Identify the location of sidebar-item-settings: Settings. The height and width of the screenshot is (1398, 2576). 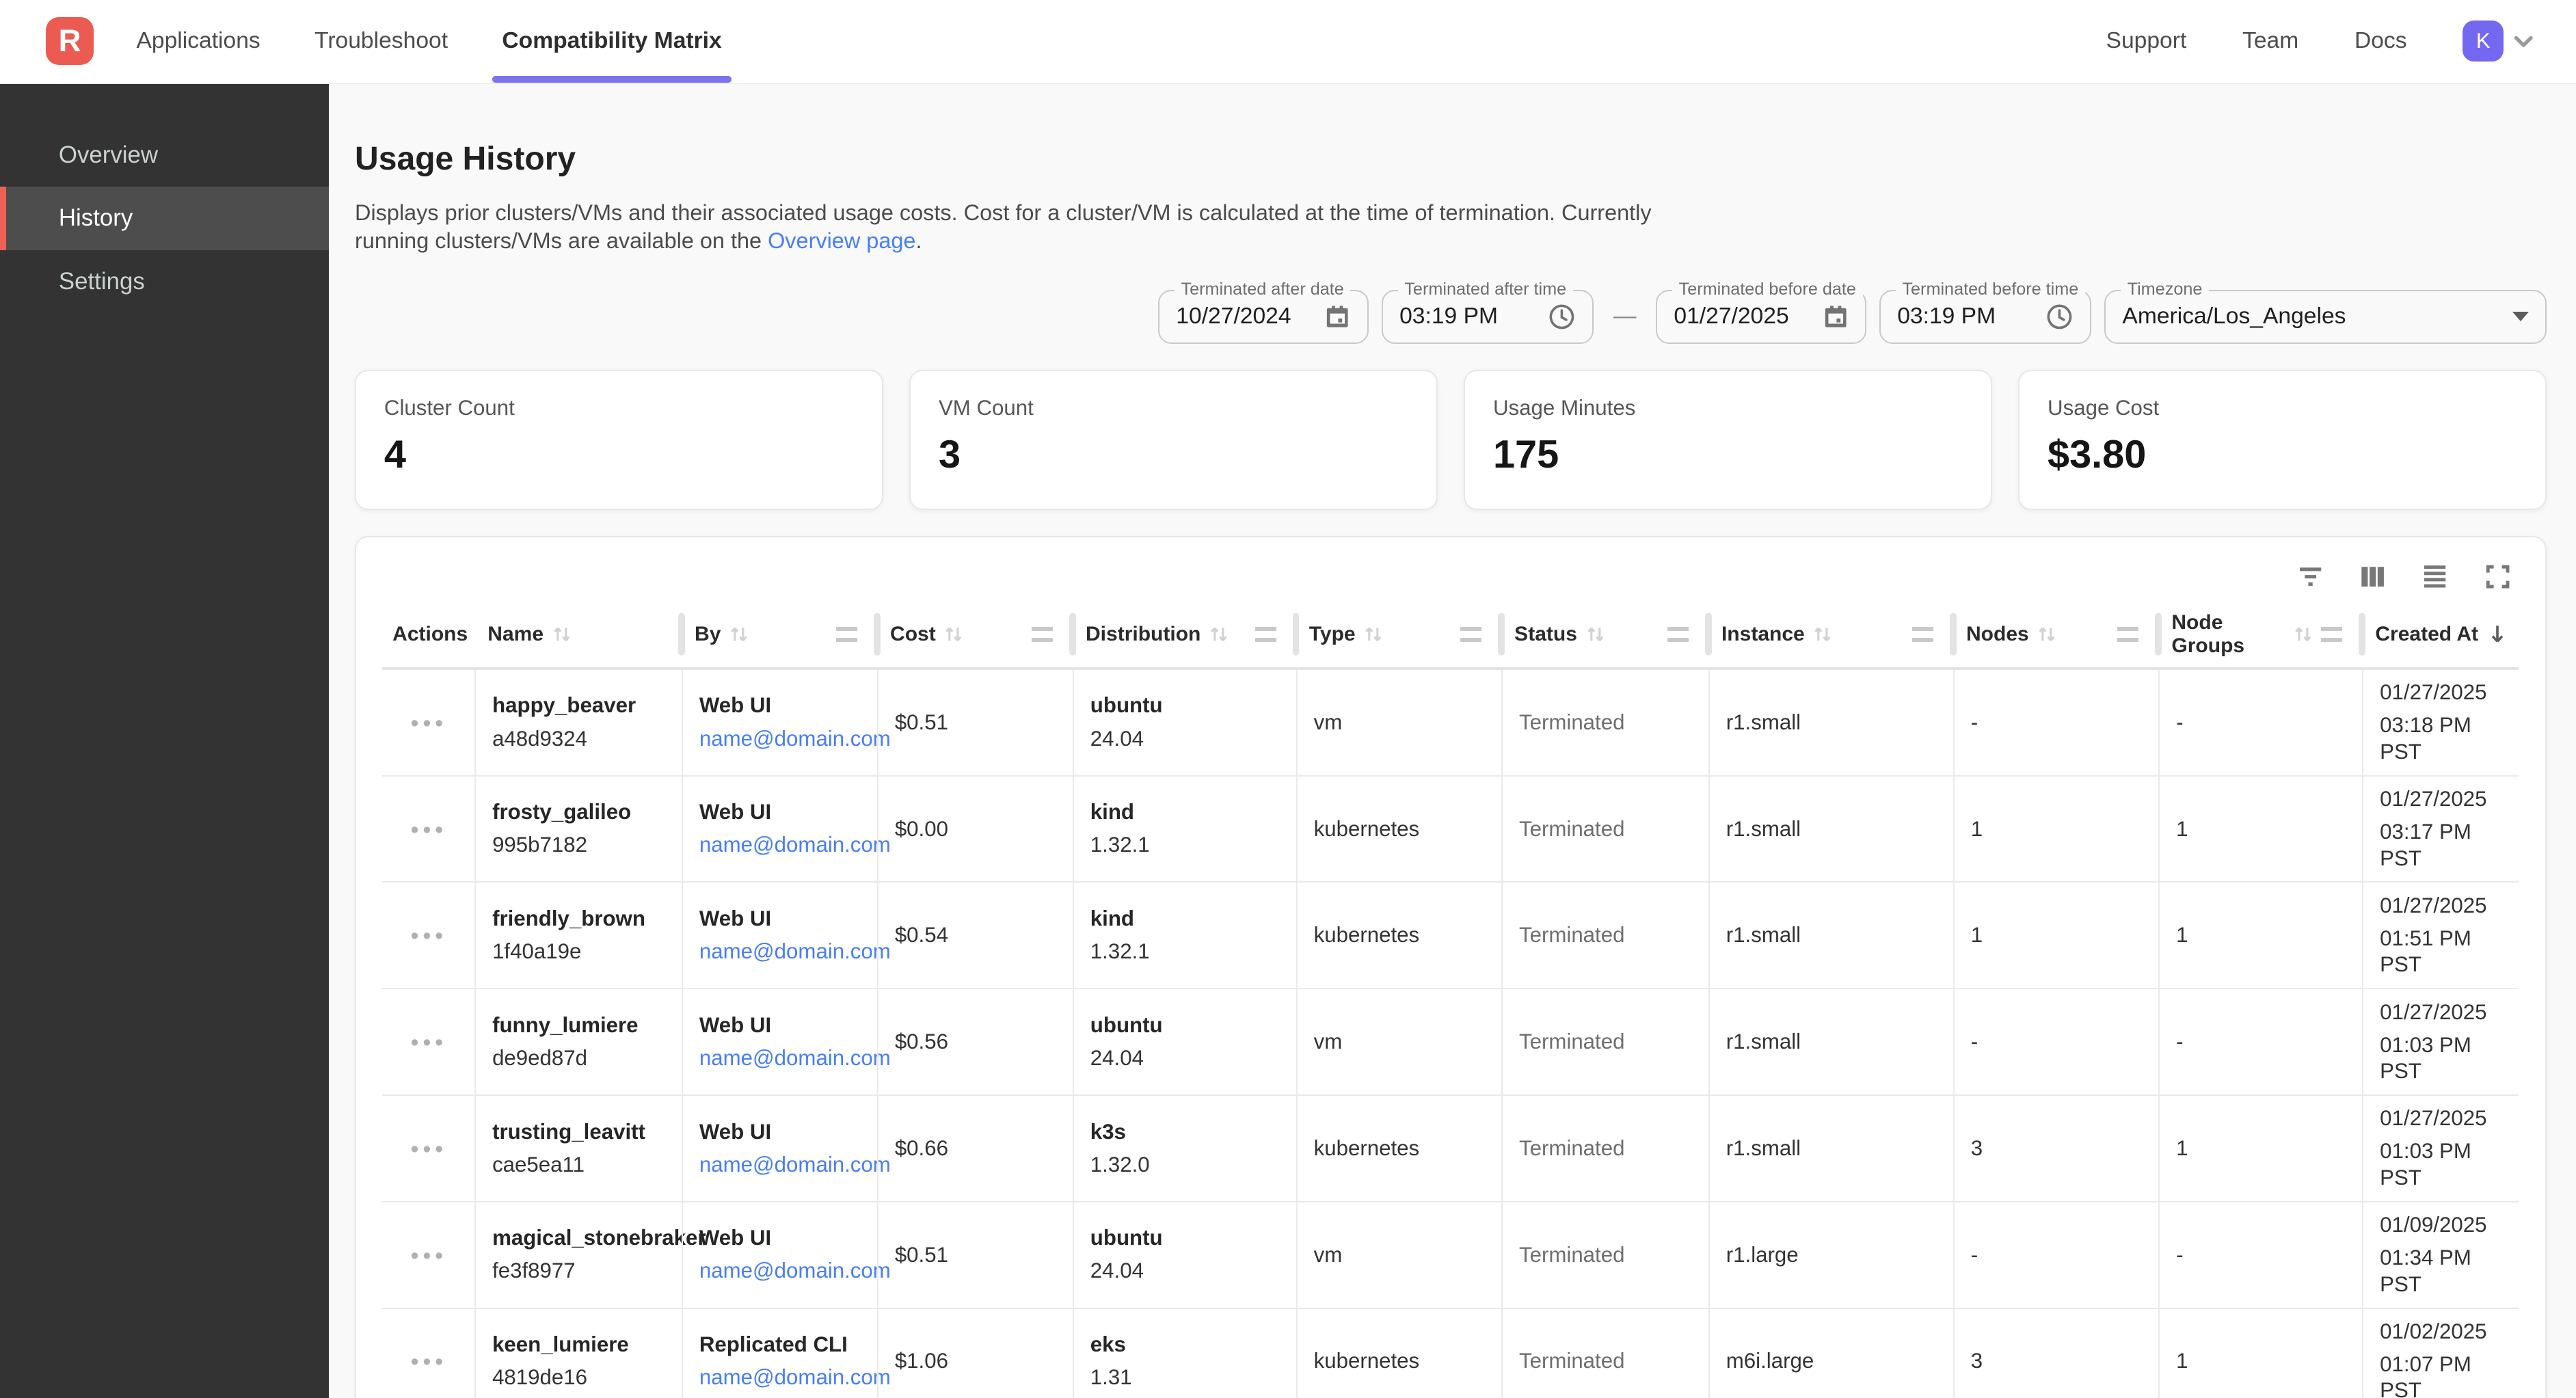
(164, 282).